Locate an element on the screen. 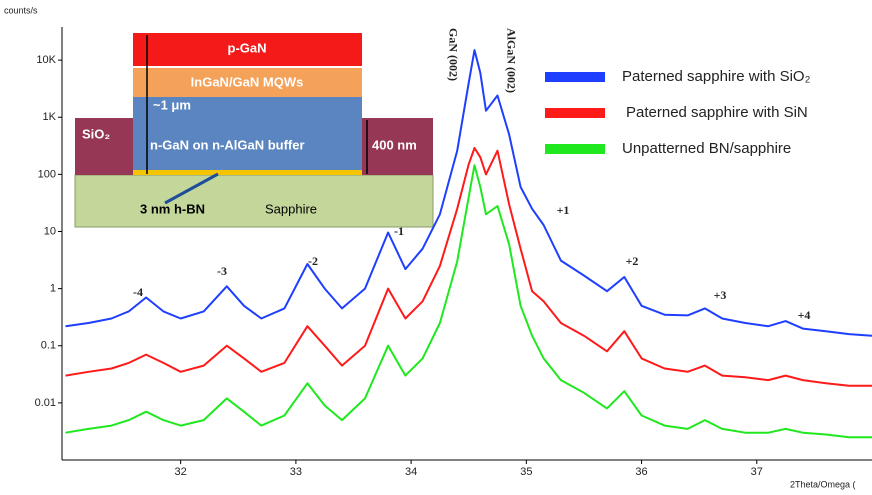 The image size is (872, 495). layer-label: 3 nm h-BN is located at coordinates (172, 208).